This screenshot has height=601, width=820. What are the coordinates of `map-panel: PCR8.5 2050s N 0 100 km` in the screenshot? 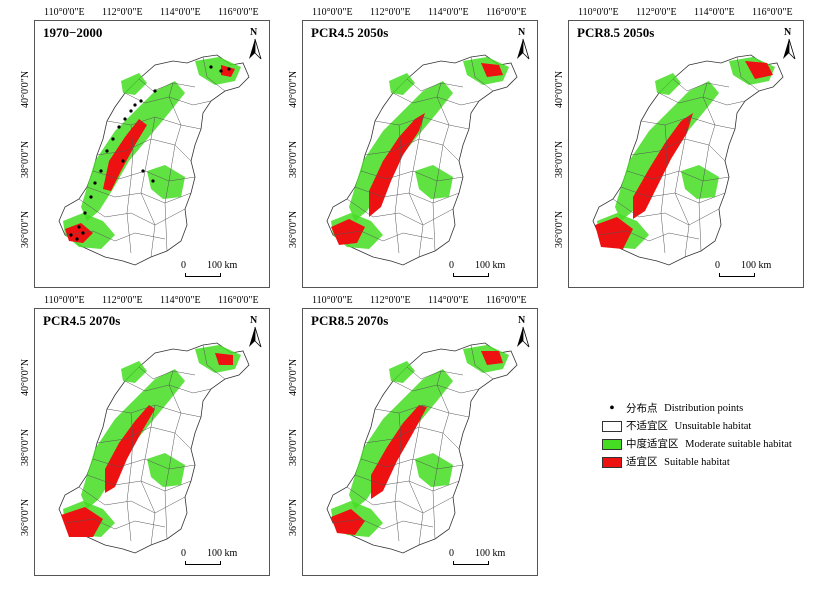 It's located at (686, 154).